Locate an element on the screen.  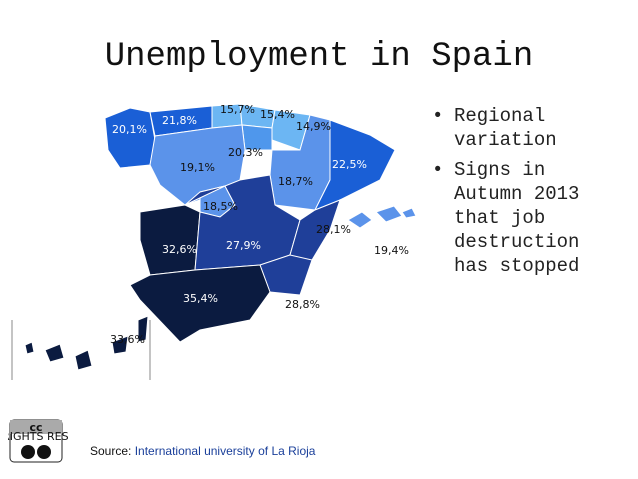
license-badge: cc SOME RIGHTS RESERVED is located at coordinates (38, 441).